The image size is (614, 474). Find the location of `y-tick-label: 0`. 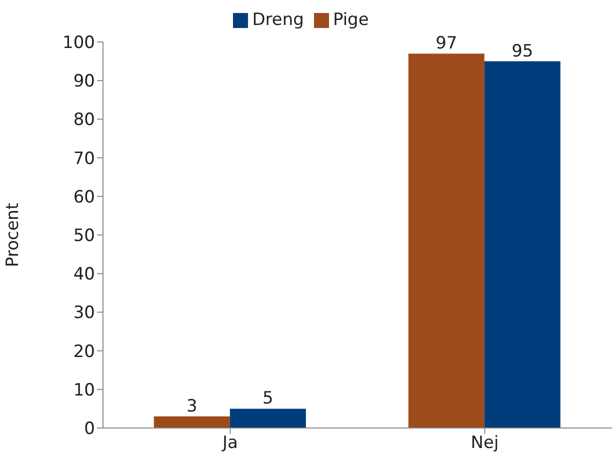

y-tick-label: 0 is located at coordinates (89, 429).